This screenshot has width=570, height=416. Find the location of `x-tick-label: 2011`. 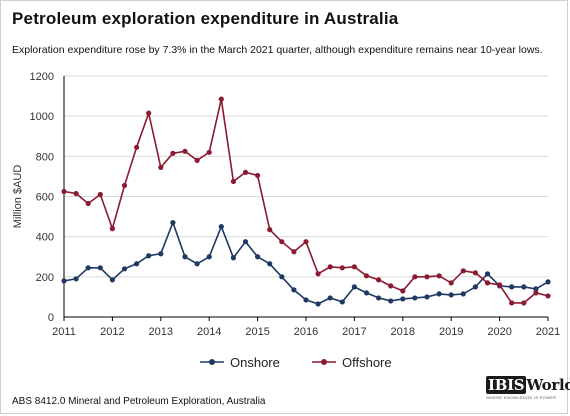

x-tick-label: 2011 is located at coordinates (64, 332).